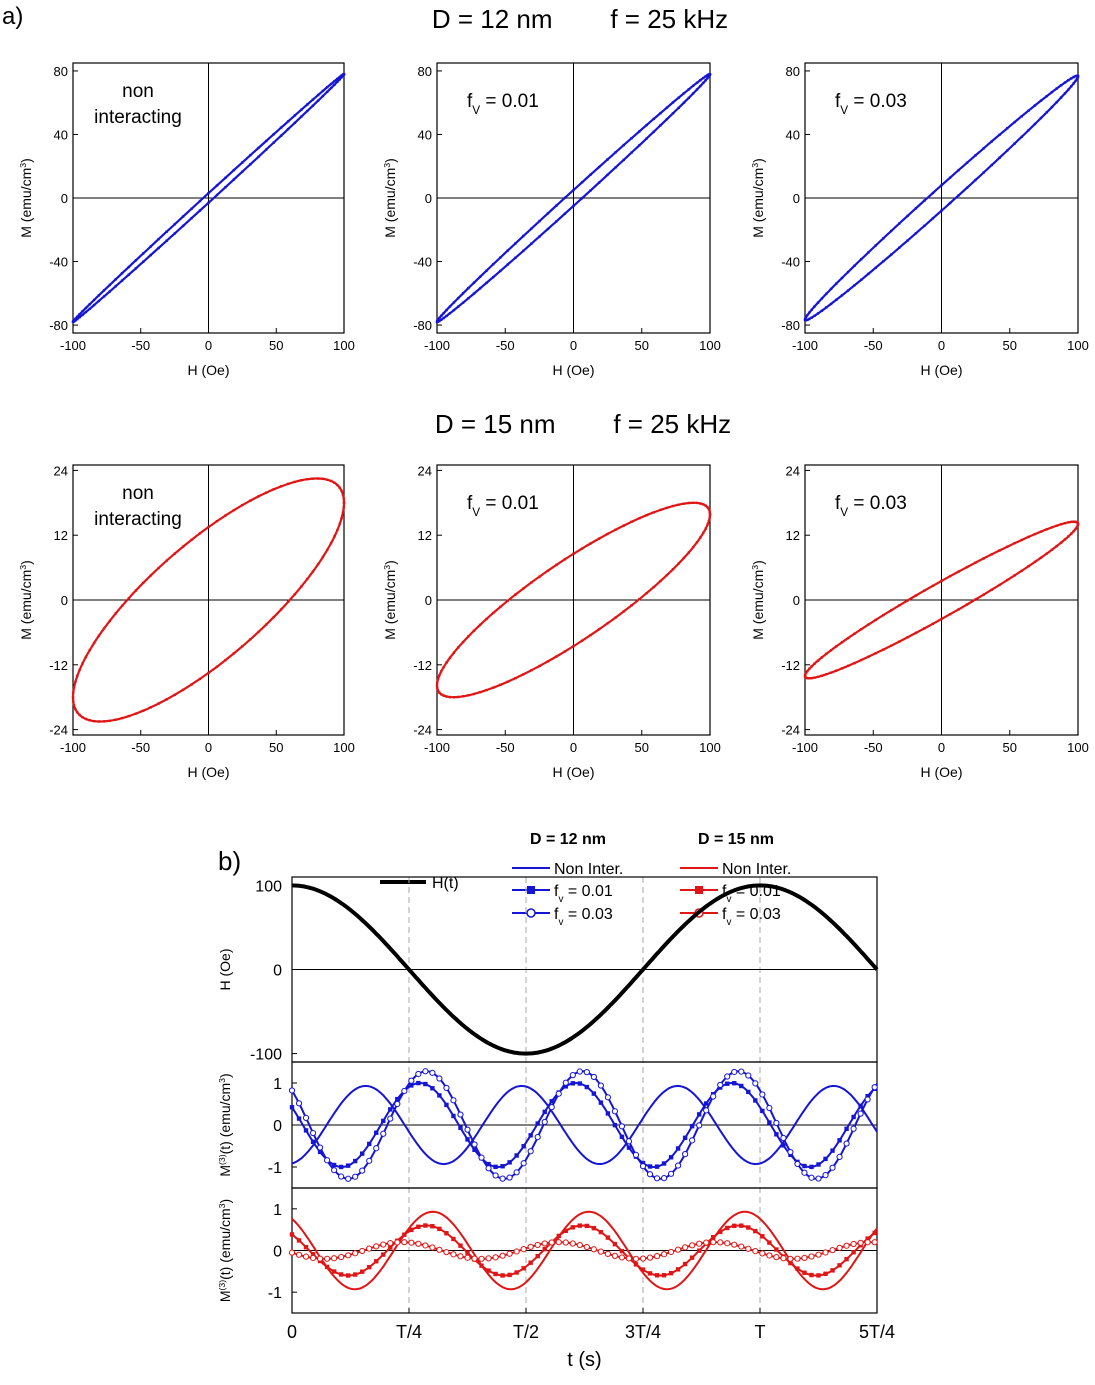  I want to click on x-tick-label: 100, so click(344, 747).